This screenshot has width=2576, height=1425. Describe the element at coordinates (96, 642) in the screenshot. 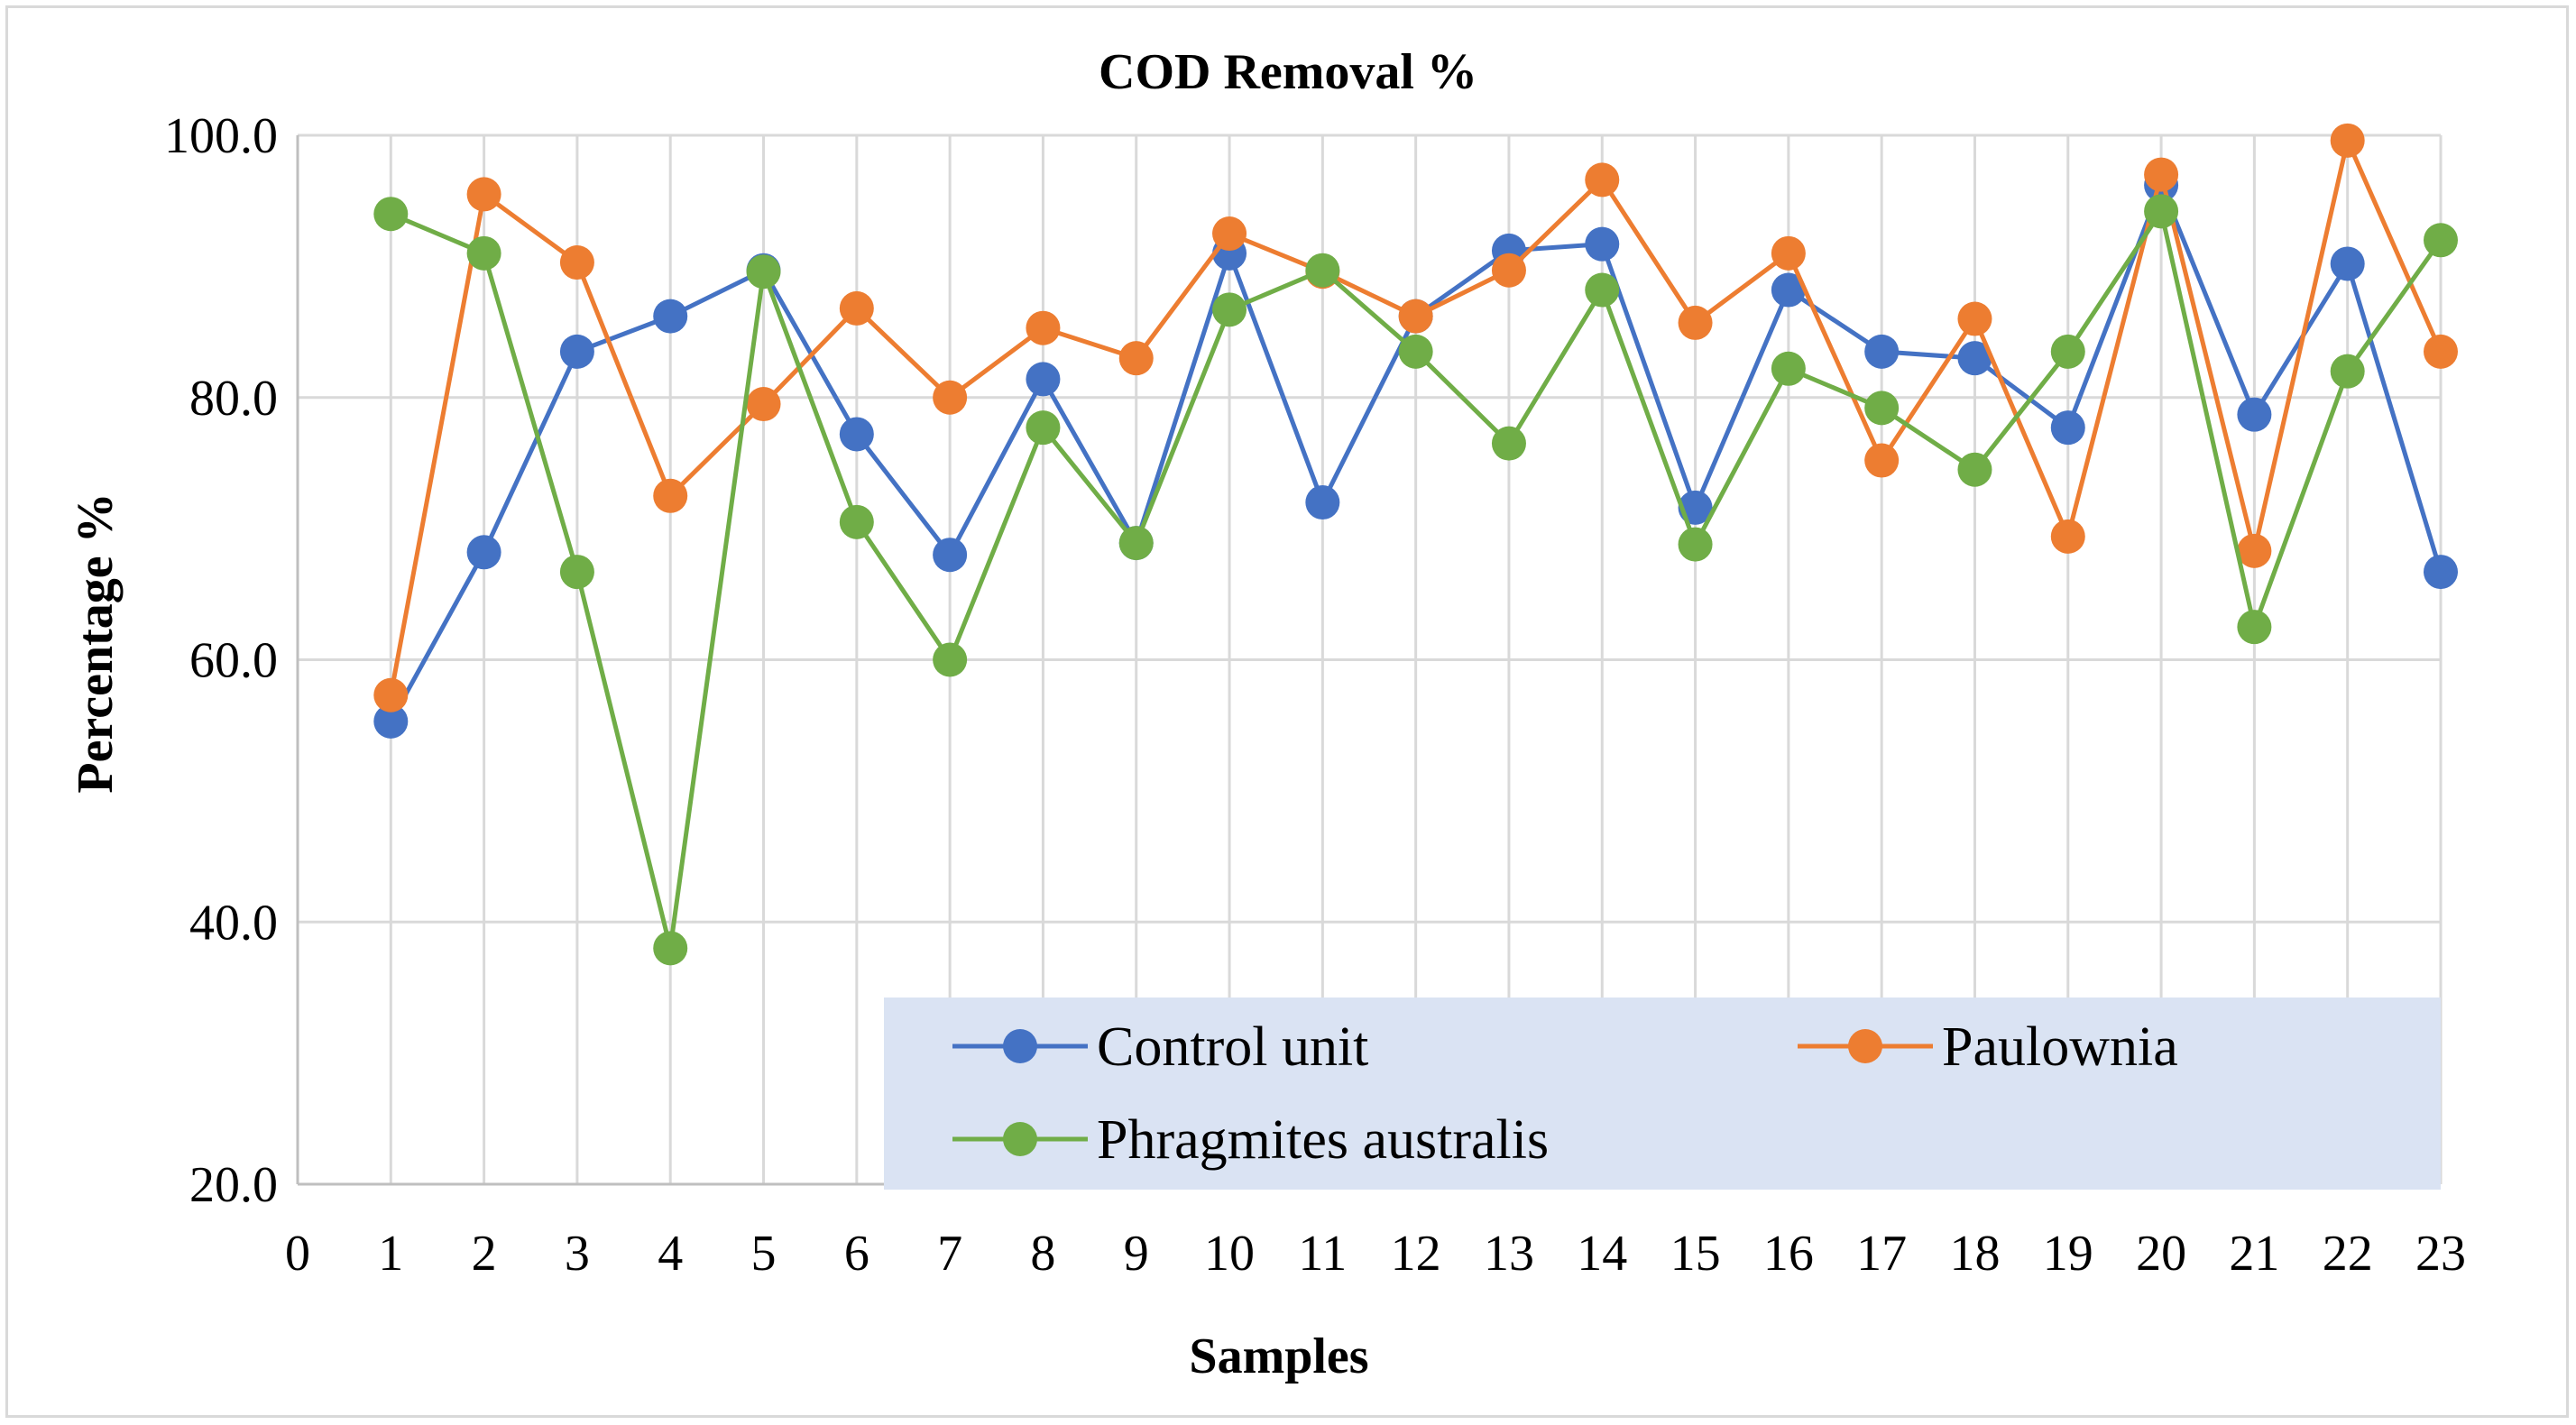

I see `y-axis-title: Percentage %` at that location.